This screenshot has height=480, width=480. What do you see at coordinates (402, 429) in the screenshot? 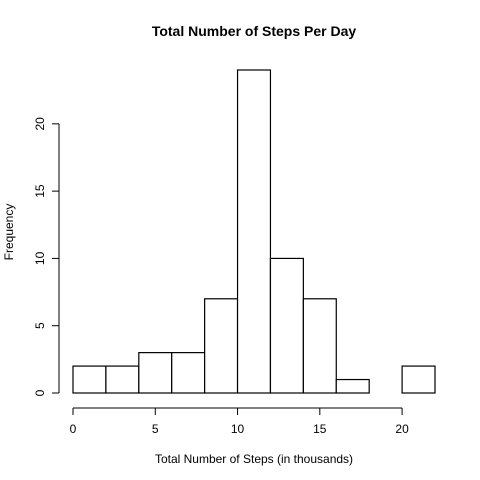
I see `x-tick-label-20: 20` at bounding box center [402, 429].